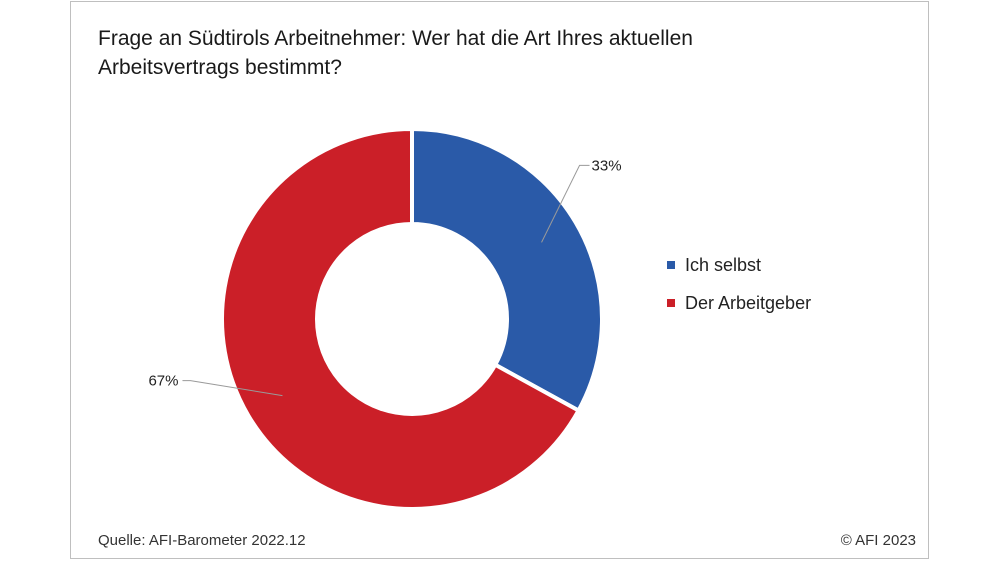 The width and height of the screenshot is (1000, 562). What do you see at coordinates (607, 165) in the screenshot?
I see `data-label-ich-selbst: 33%` at bounding box center [607, 165].